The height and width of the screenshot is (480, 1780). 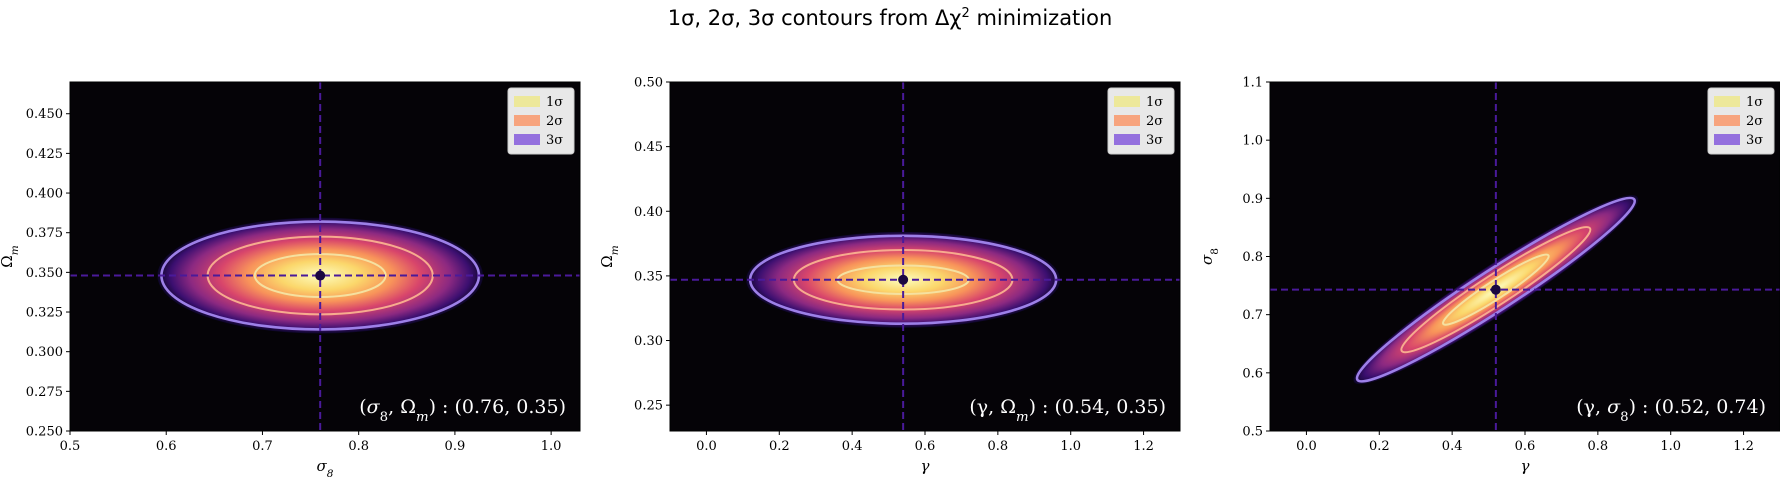 What do you see at coordinates (648, 406) in the screenshot?
I see `y-tick-label: 0.25` at bounding box center [648, 406].